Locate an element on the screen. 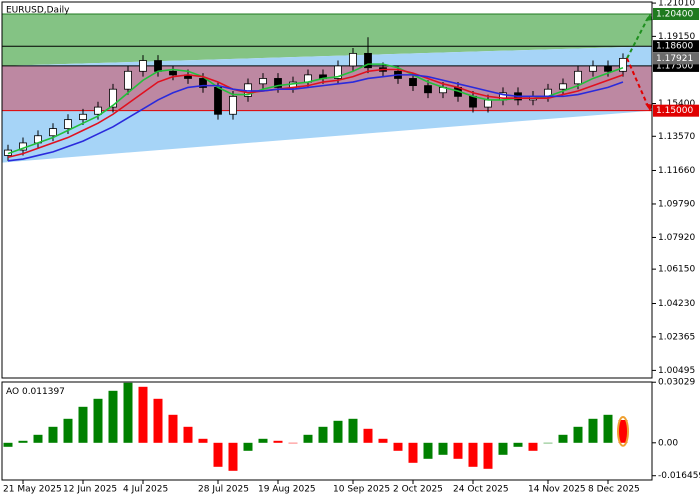 The height and width of the screenshot is (500, 700). x-tick-label: 28 Jul 2025 is located at coordinates (223, 490).